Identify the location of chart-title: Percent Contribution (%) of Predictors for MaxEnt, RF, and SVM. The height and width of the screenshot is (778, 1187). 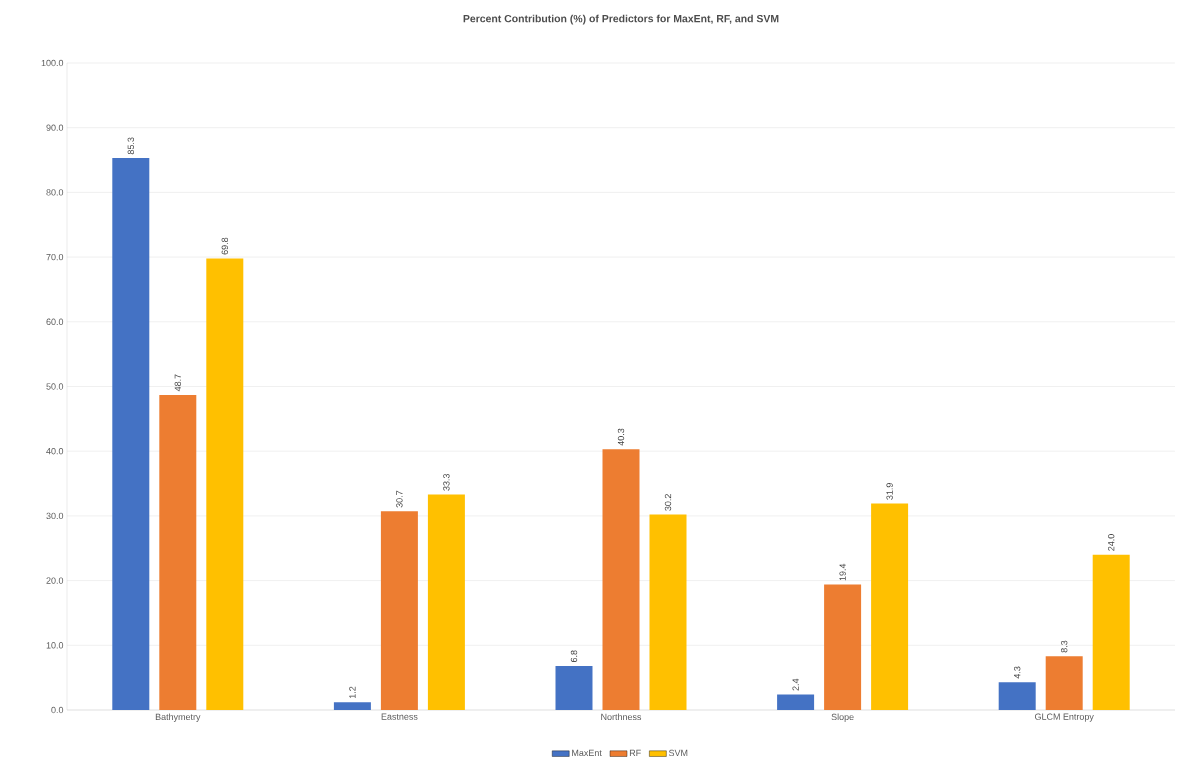
(621, 19).